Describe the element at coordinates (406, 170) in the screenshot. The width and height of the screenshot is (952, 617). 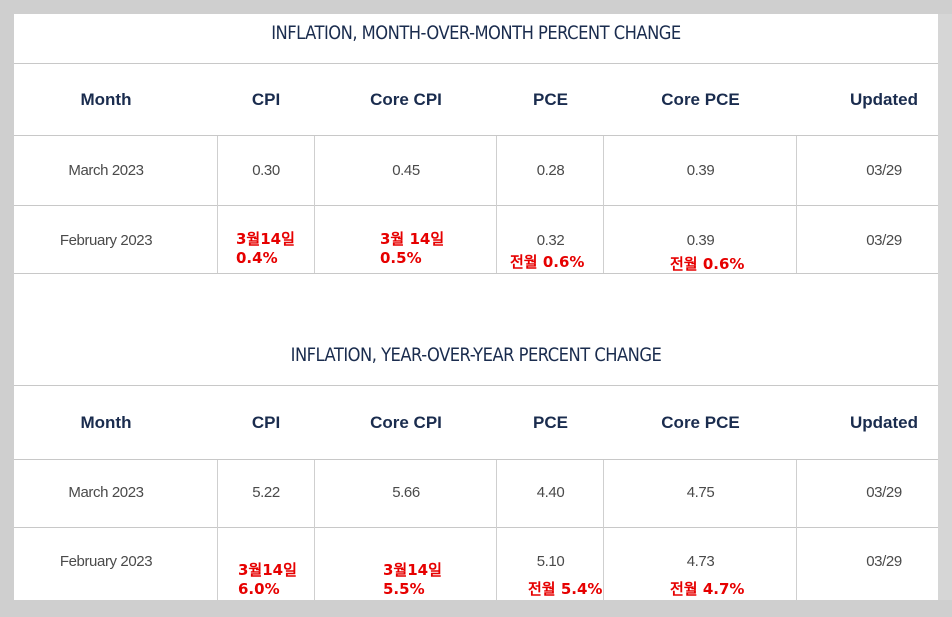
I see `cell-core-cpi: 0.45` at that location.